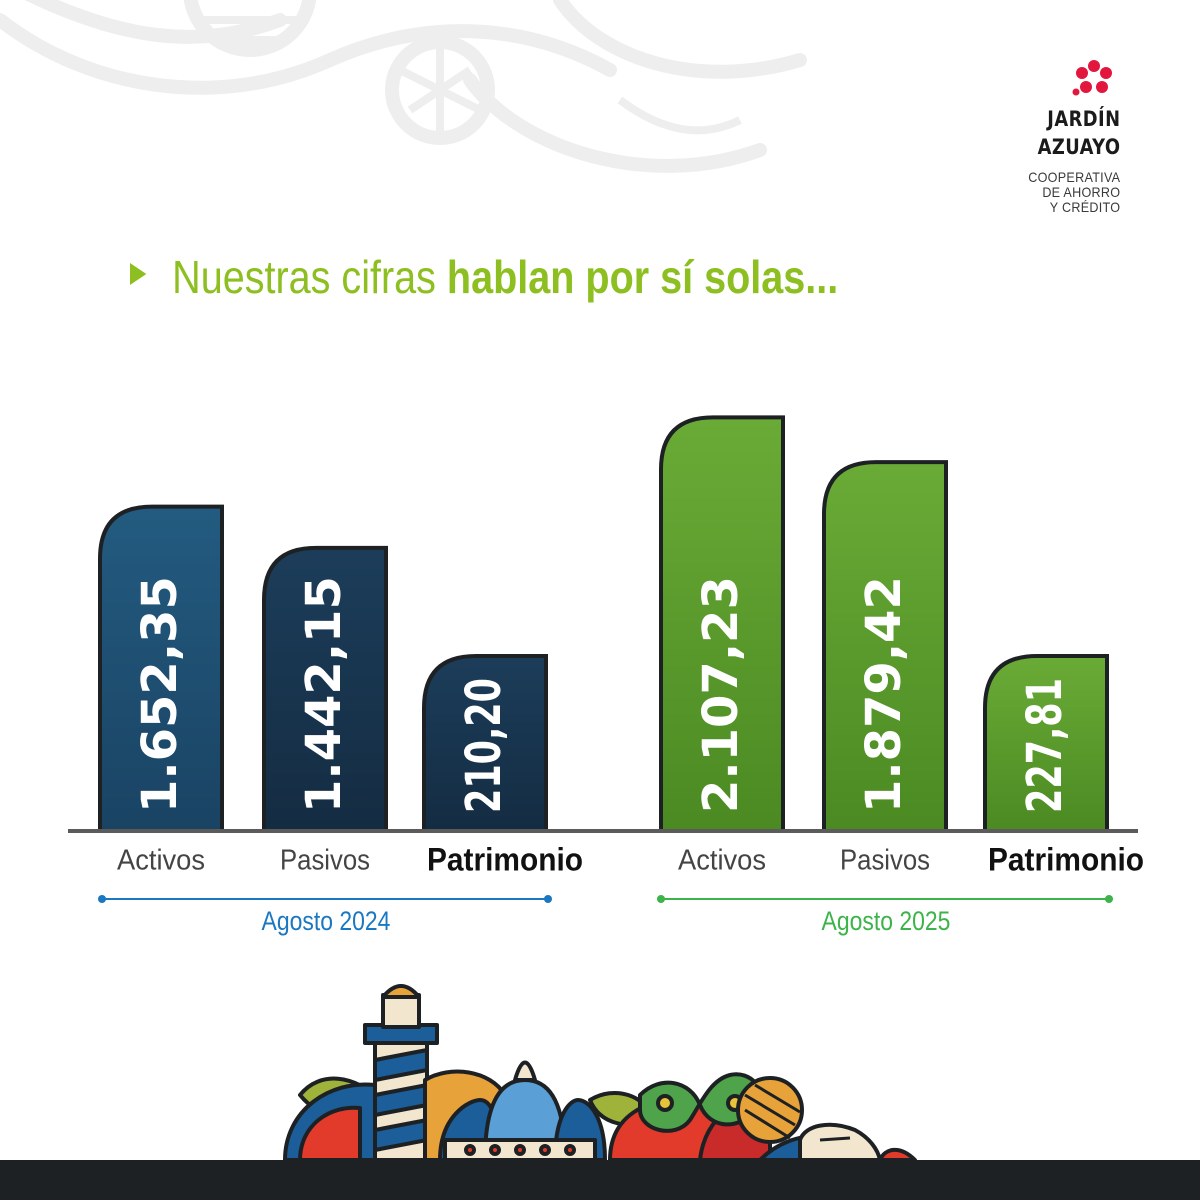  What do you see at coordinates (324, 694) in the screenshot?
I see `bar-value-label: 1.442,15` at bounding box center [324, 694].